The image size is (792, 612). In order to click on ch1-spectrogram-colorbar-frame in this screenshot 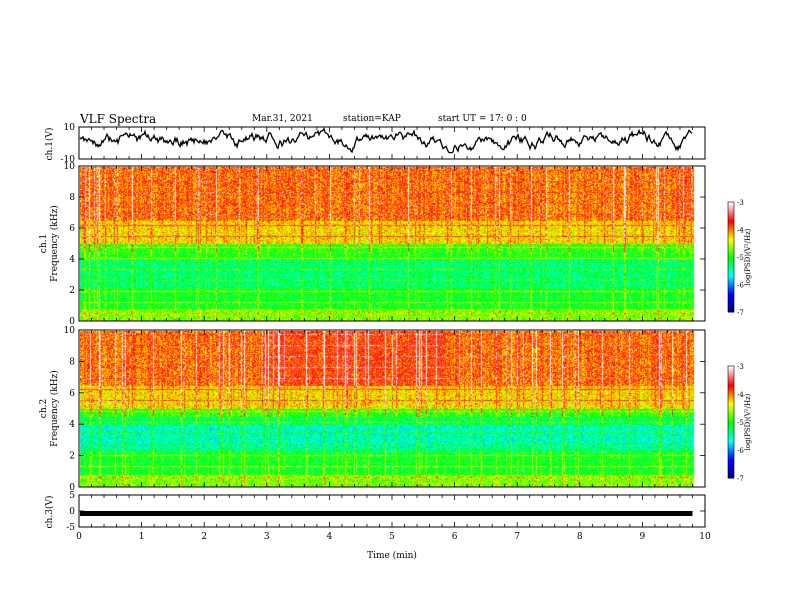, I will do `click(731, 257)`.